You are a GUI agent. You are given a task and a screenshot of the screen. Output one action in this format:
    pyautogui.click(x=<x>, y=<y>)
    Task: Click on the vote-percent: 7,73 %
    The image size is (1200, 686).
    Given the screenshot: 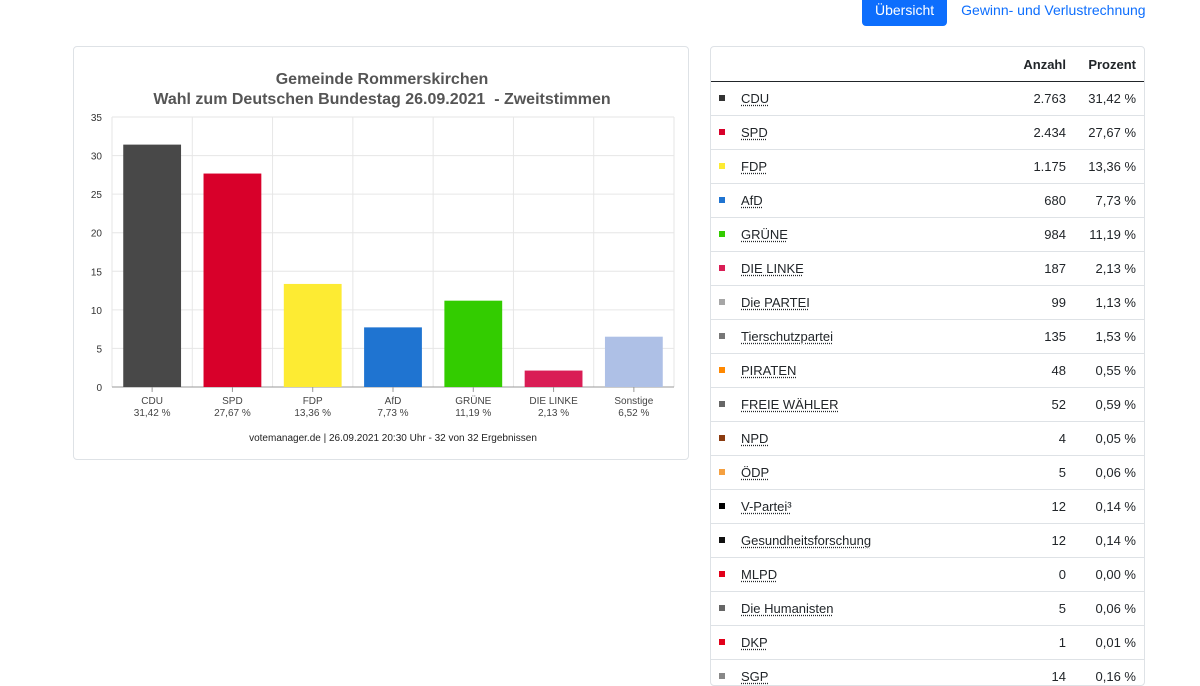 What is the action you would take?
    pyautogui.click(x=1116, y=200)
    